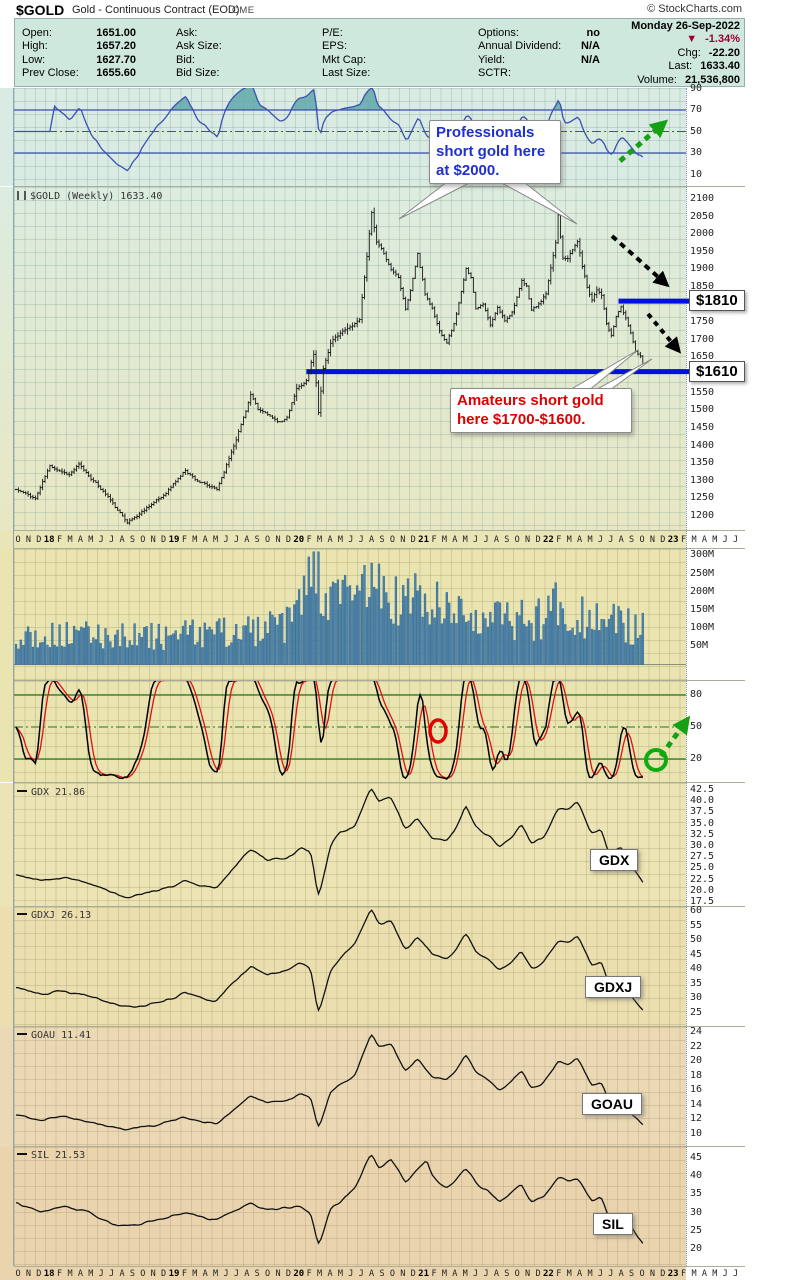  I want to click on y-axis-tick-label: 30, so click(696, 1212).